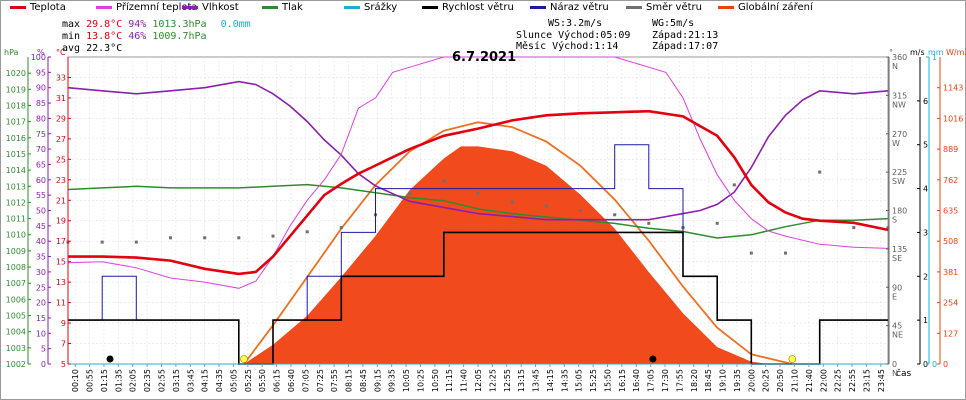 The width and height of the screenshot is (966, 400). What do you see at coordinates (377, 380) in the screenshot?
I see `x-tick-label: 09:15` at bounding box center [377, 380].